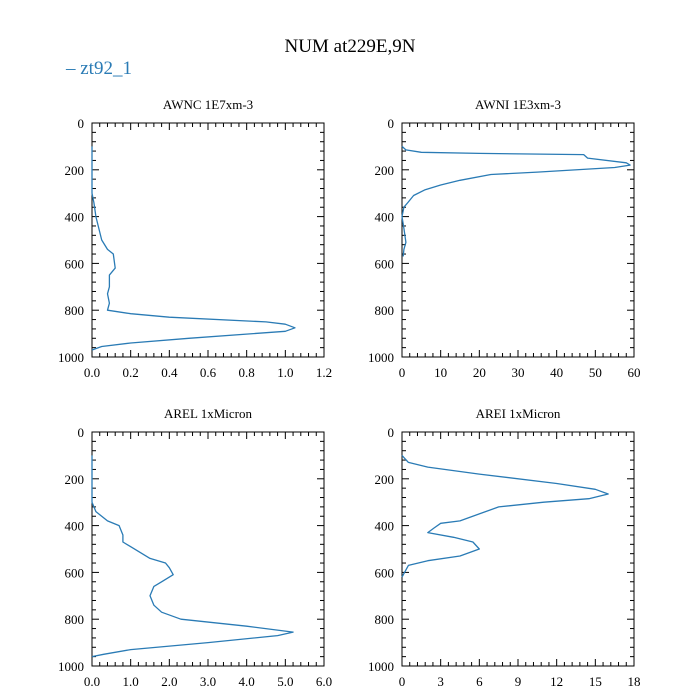 The height and width of the screenshot is (700, 700). What do you see at coordinates (247, 372) in the screenshot?
I see `x-tick-label: 0.8` at bounding box center [247, 372].